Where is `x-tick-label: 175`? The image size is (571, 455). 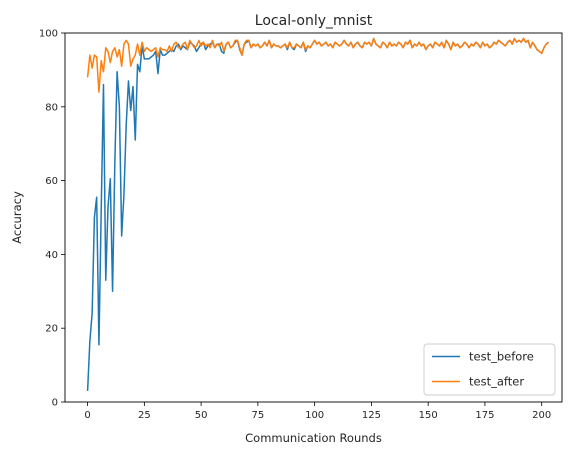
x-tick-label: 175 is located at coordinates (484, 415).